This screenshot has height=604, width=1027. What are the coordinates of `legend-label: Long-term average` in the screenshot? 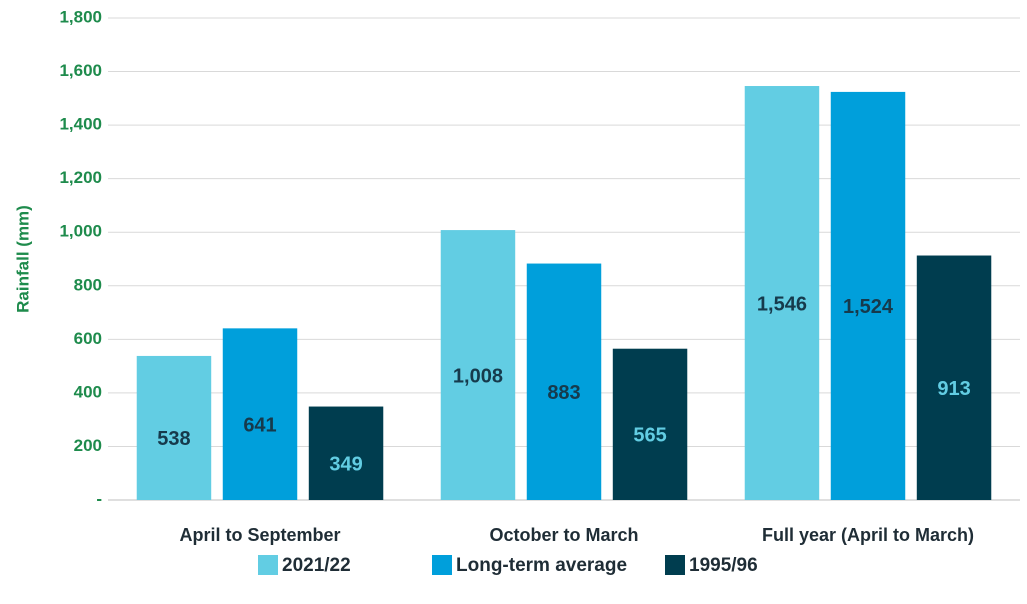 It's located at (541, 565).